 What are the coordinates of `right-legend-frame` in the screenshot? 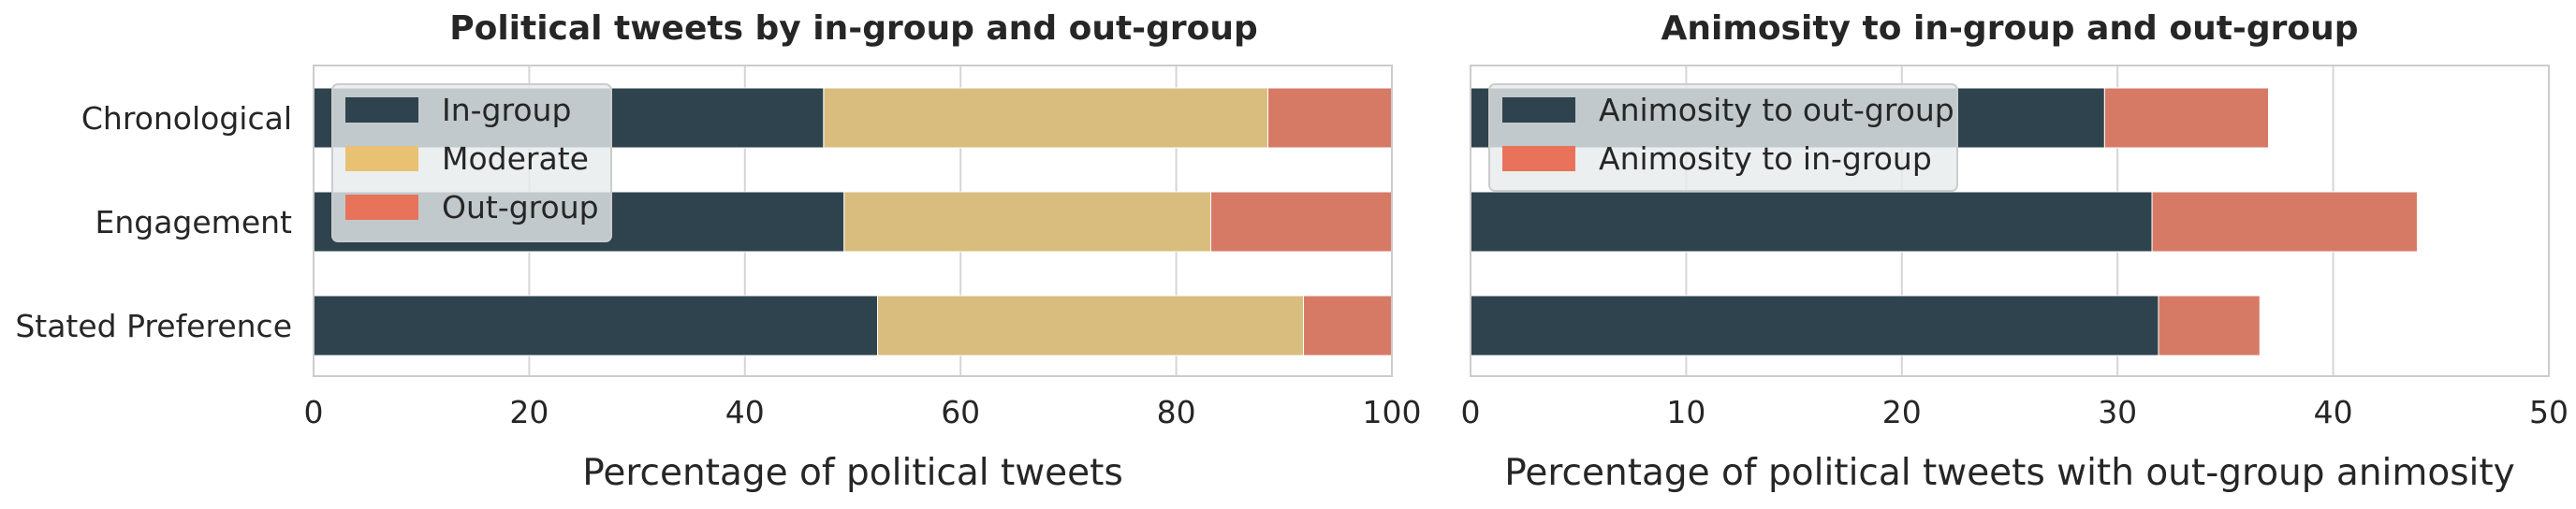 It's located at (1723, 137).